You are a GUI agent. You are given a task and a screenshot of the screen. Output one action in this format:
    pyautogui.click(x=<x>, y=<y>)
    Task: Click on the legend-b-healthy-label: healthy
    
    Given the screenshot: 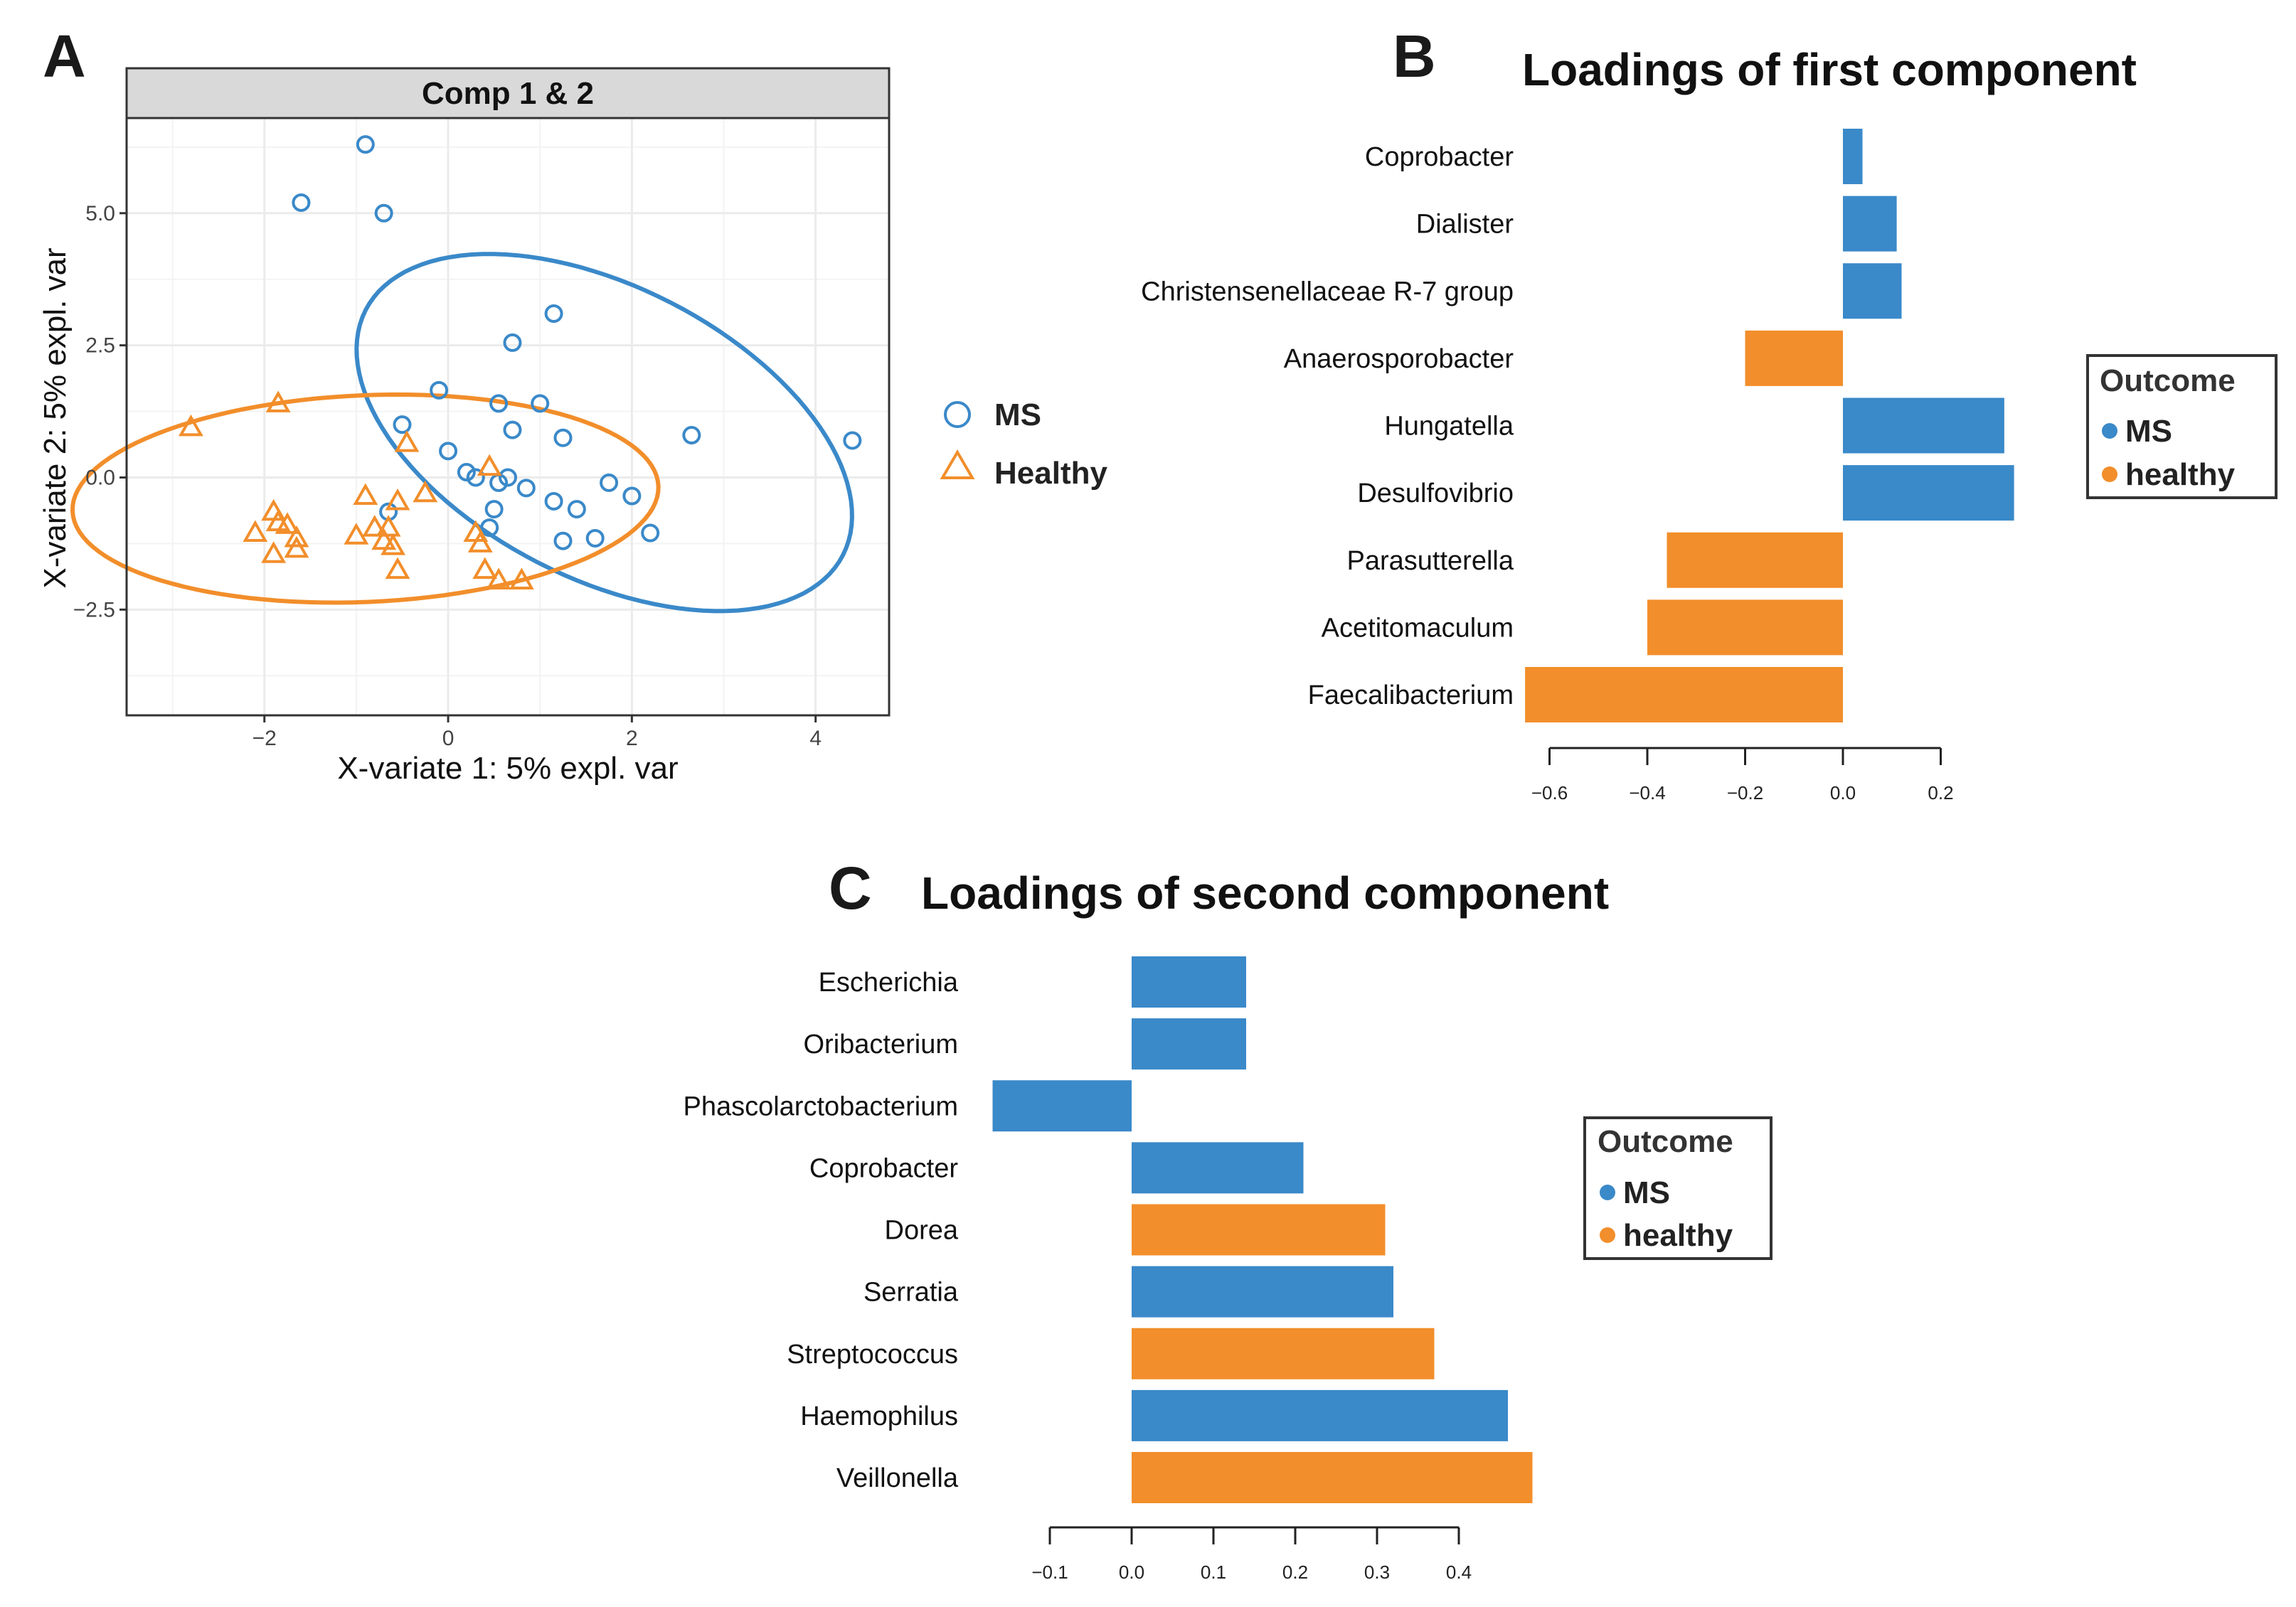 What is the action you would take?
    pyautogui.click(x=2180, y=474)
    